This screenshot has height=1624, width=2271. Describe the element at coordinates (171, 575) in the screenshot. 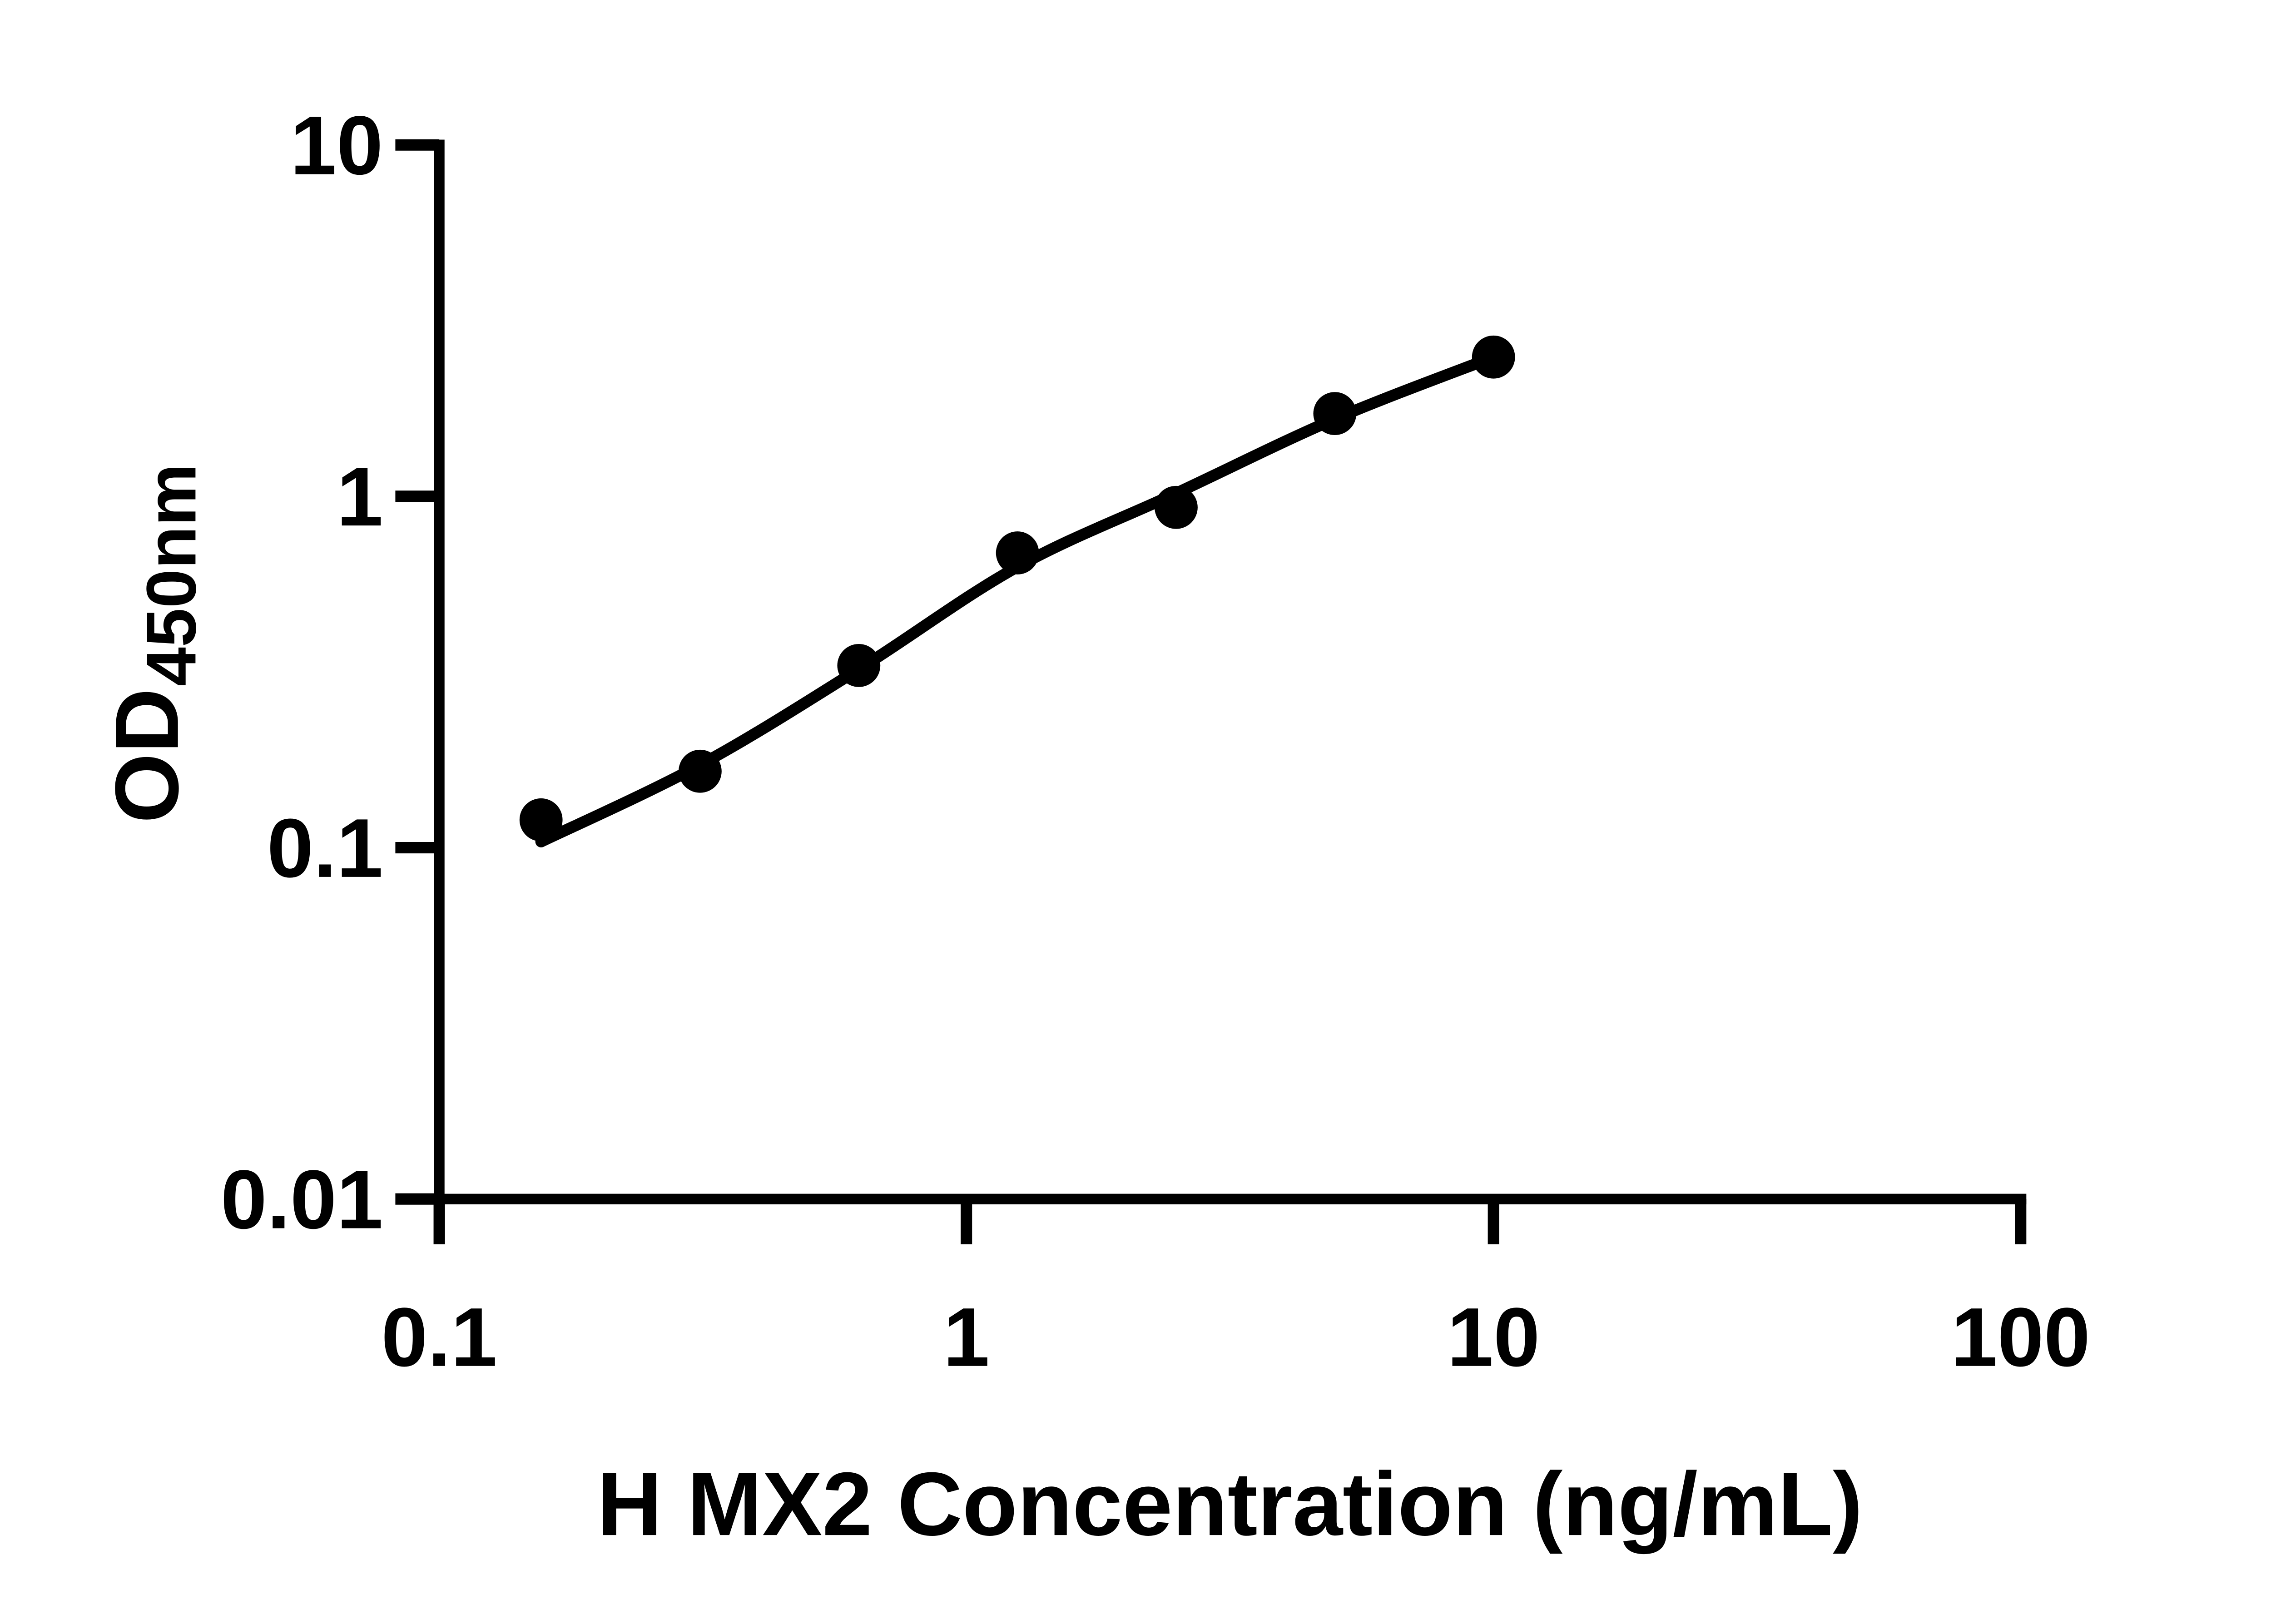

I see `y-axis-title-subscript: 450nm` at that location.